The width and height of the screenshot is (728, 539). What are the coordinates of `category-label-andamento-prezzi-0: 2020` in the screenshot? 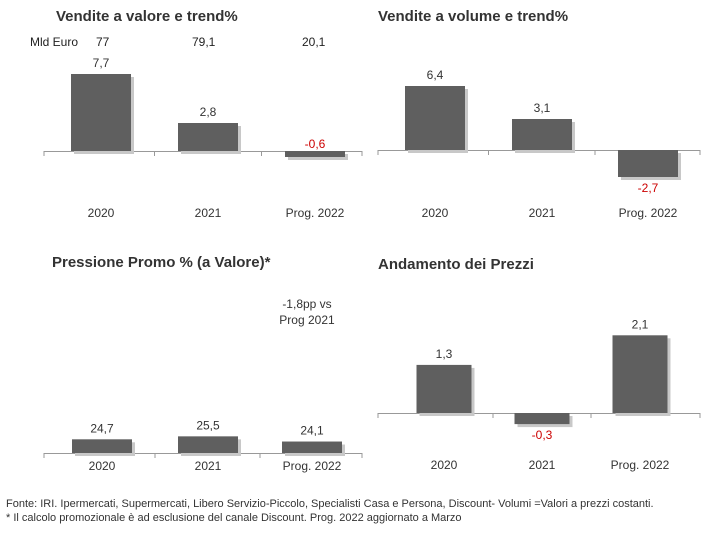 It's located at (444, 465).